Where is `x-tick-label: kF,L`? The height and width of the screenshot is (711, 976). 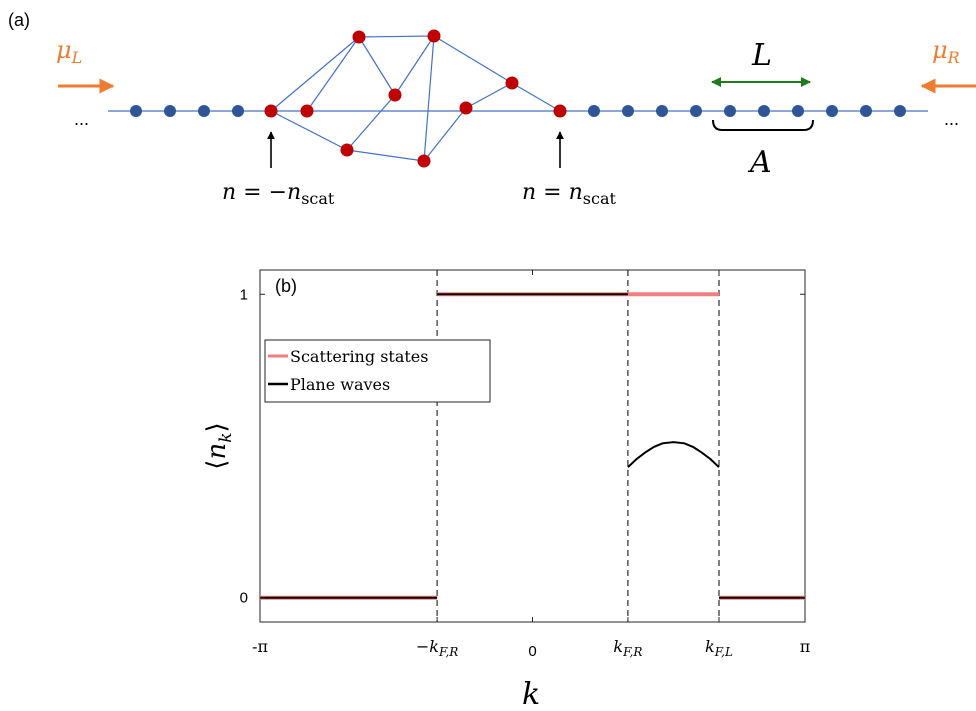 x-tick-label: kF,L is located at coordinates (719, 648).